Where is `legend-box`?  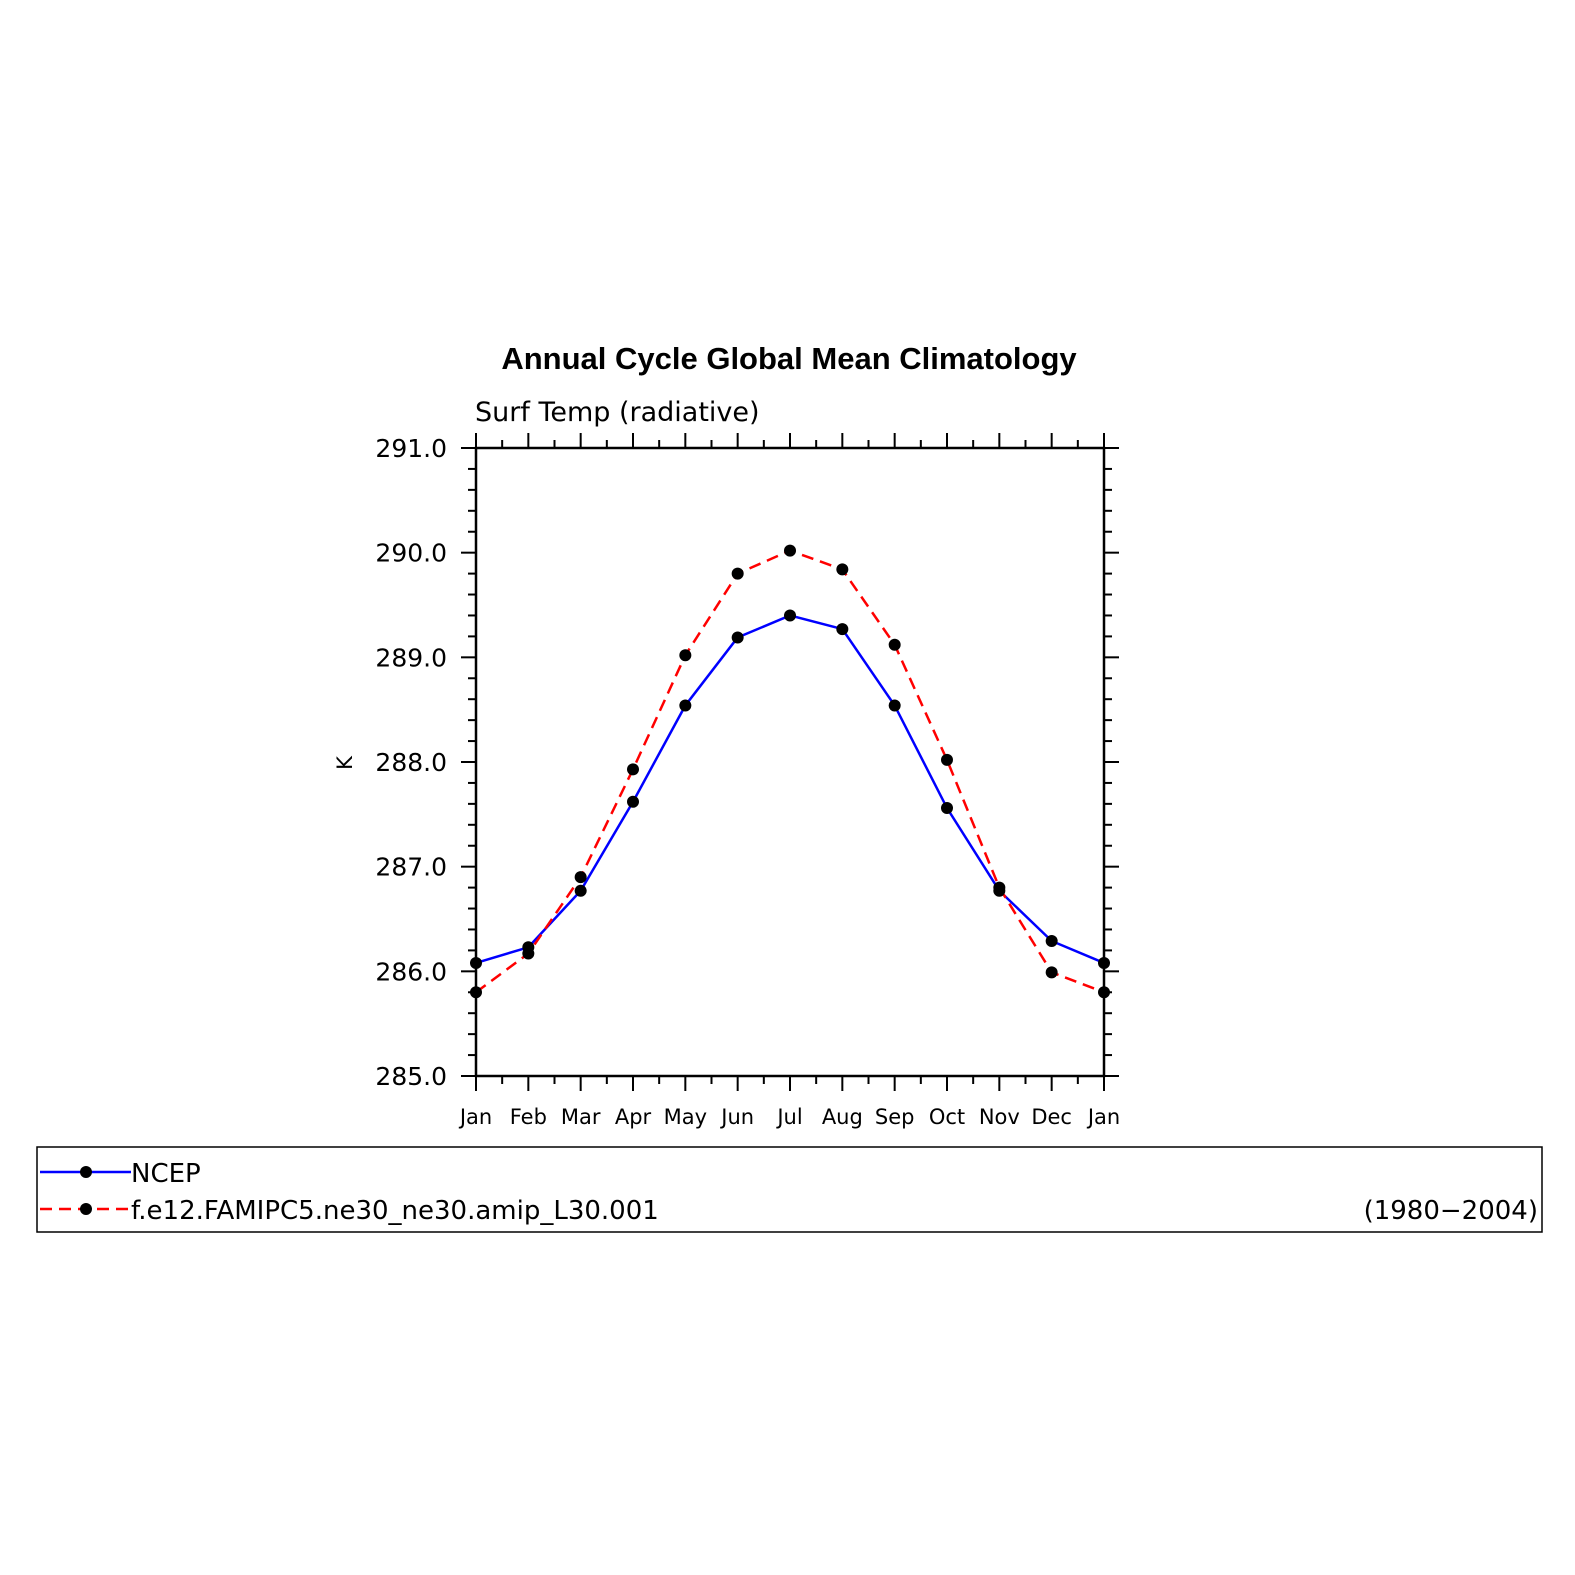 legend-box is located at coordinates (789, 1189).